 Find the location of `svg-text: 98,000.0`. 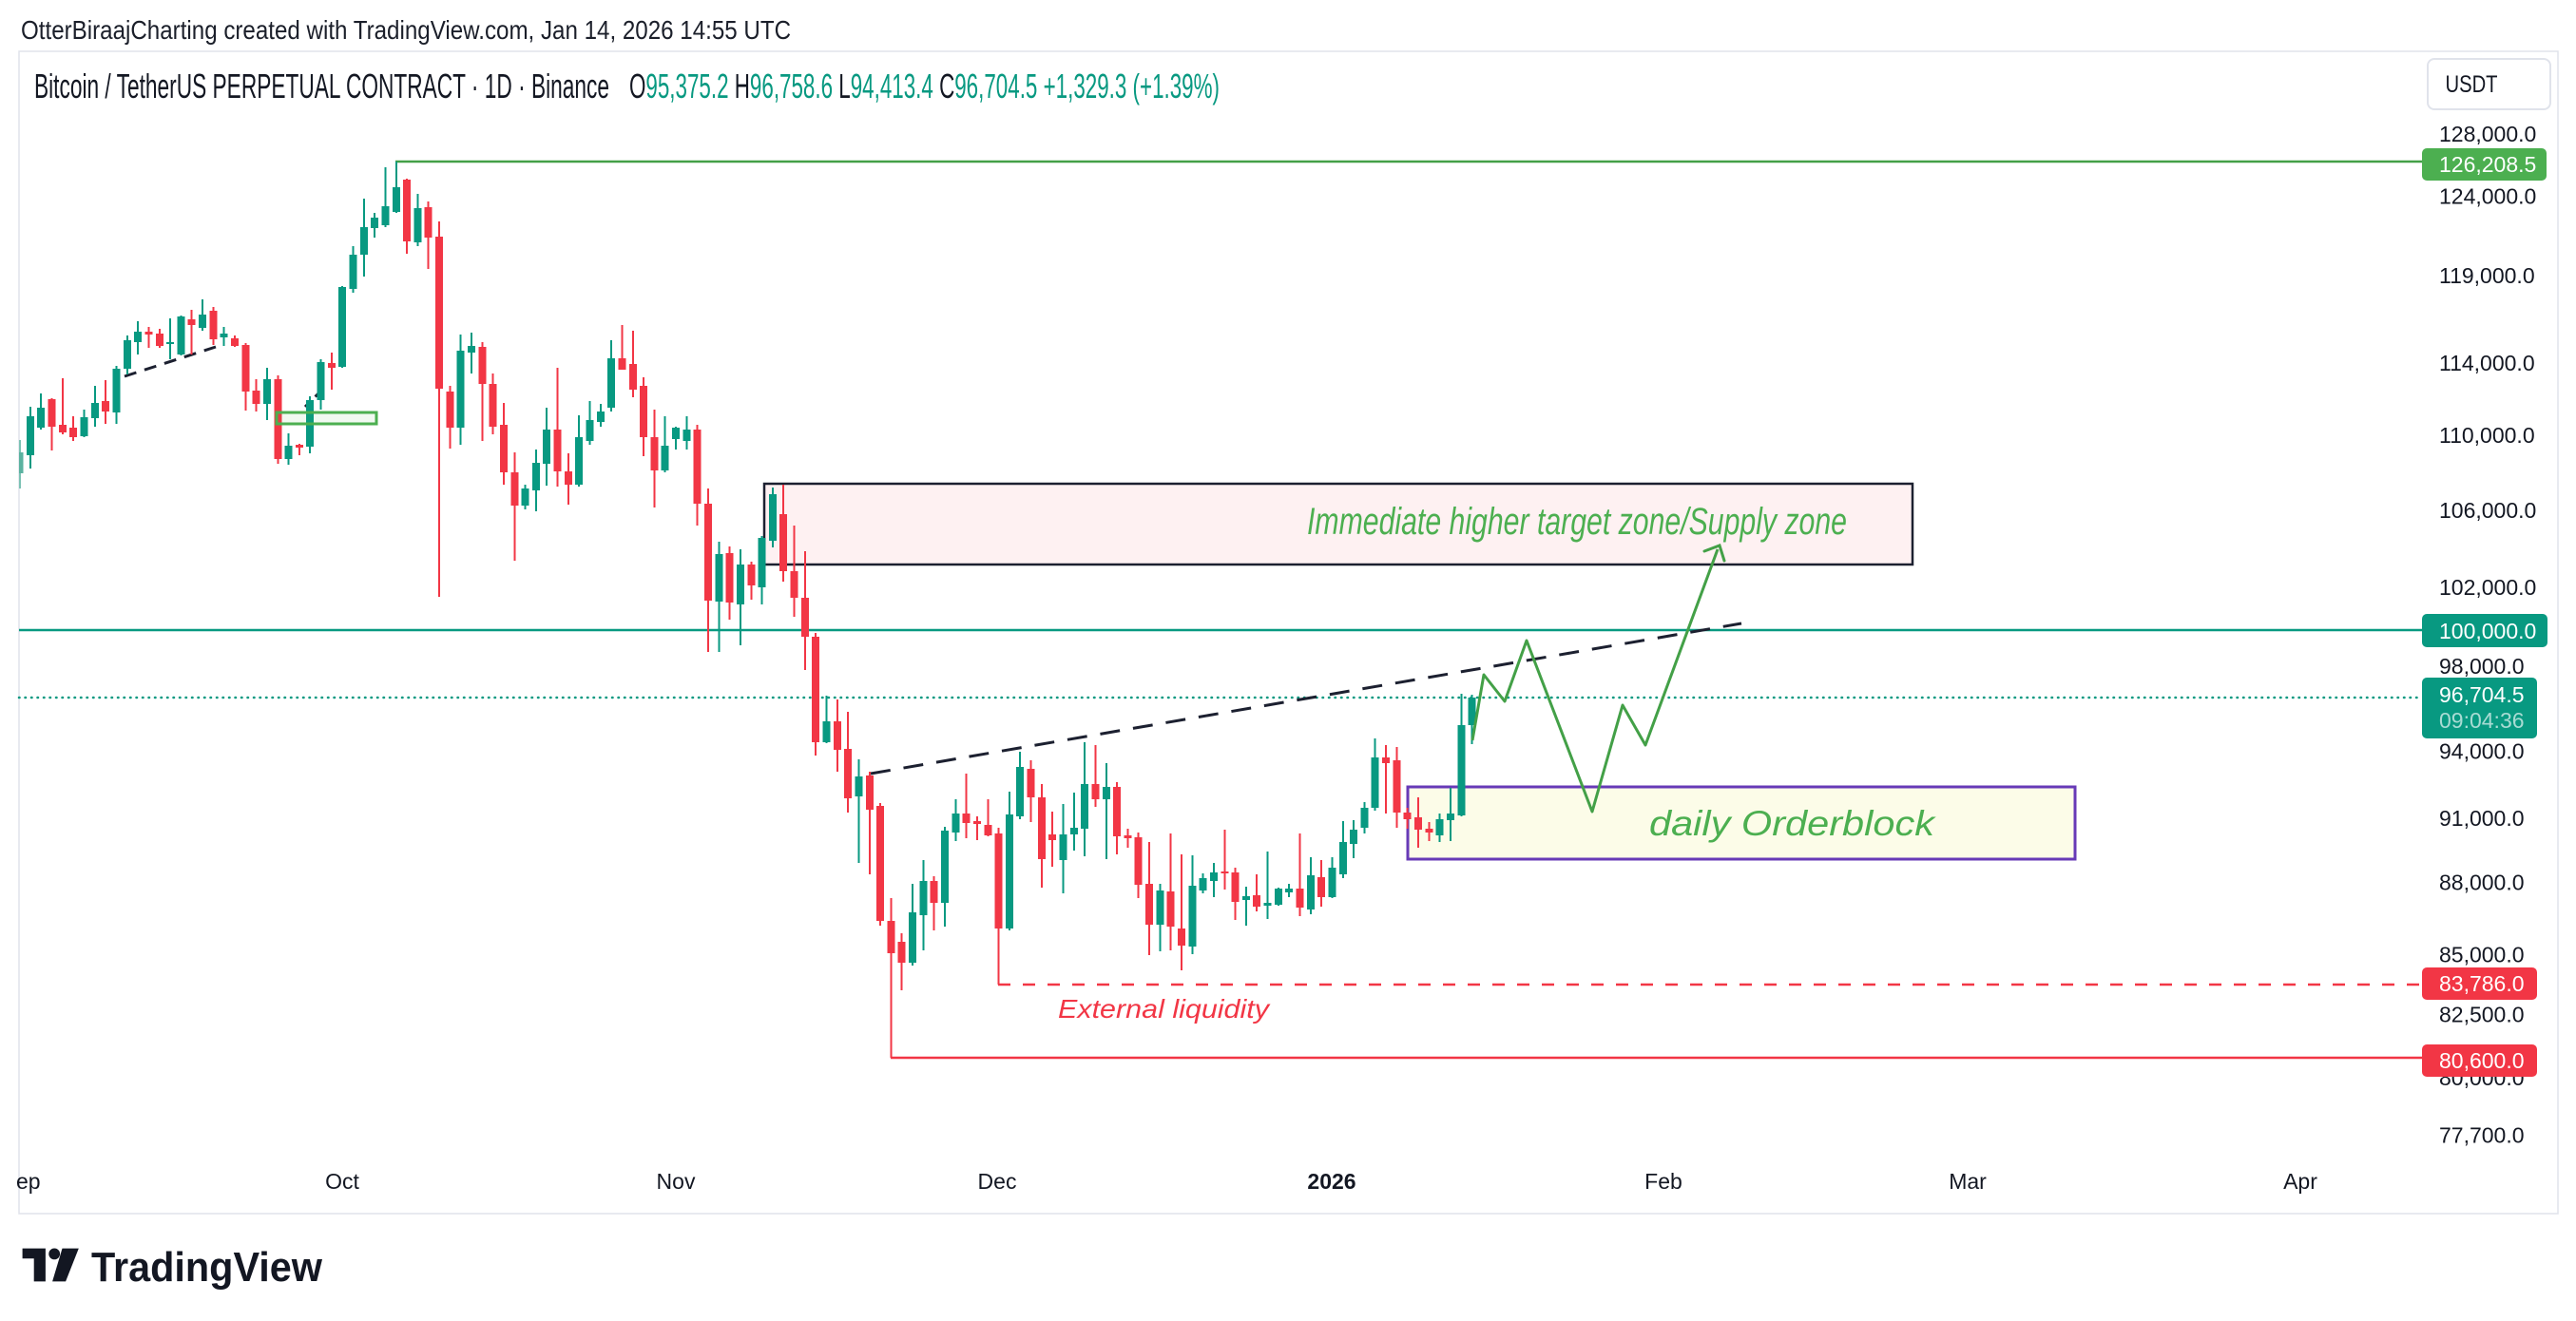

svg-text: 98,000.0 is located at coordinates (2482, 666).